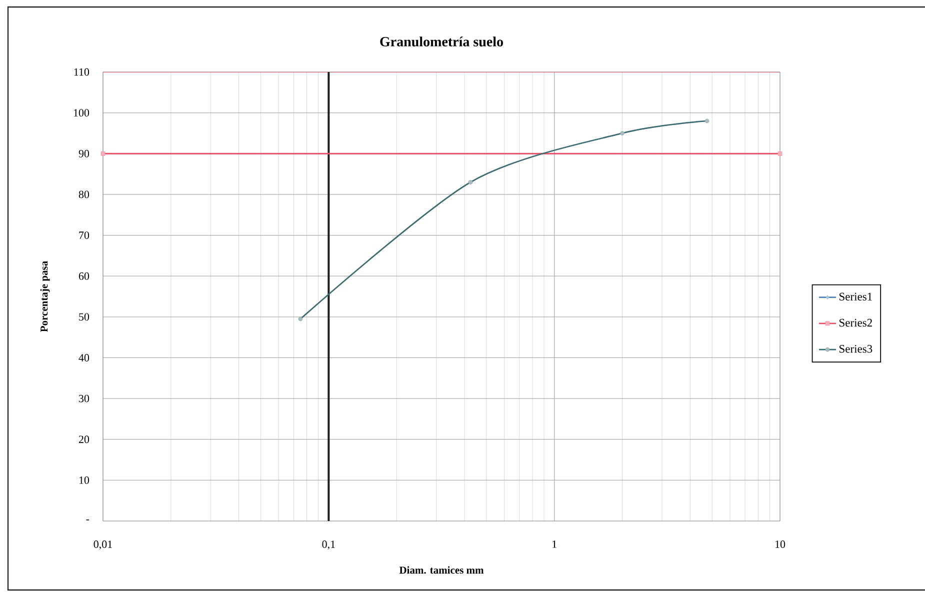 Image resolution: width=925 pixels, height=598 pixels. Describe the element at coordinates (856, 349) in the screenshot. I see `legend-label: Series3` at that location.